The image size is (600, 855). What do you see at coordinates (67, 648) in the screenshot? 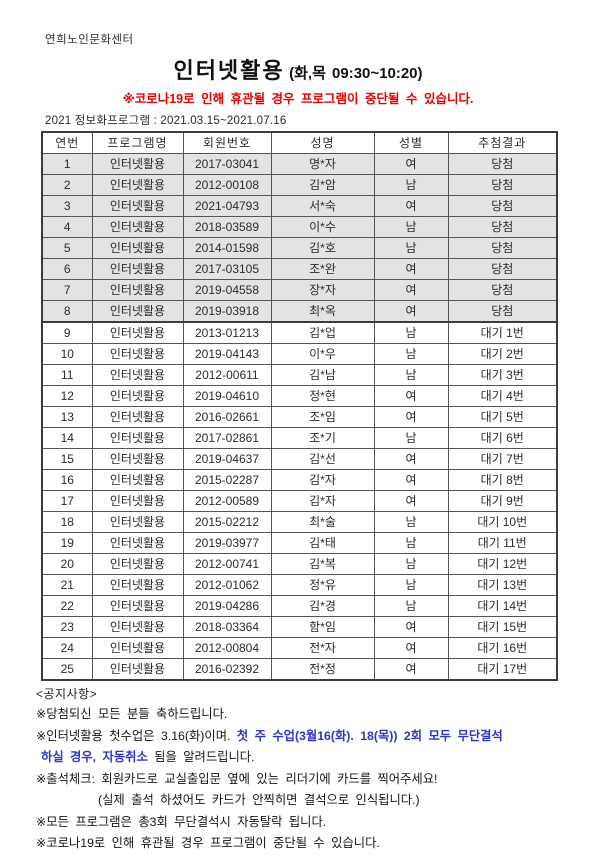
I see `cell-number: 24` at bounding box center [67, 648].